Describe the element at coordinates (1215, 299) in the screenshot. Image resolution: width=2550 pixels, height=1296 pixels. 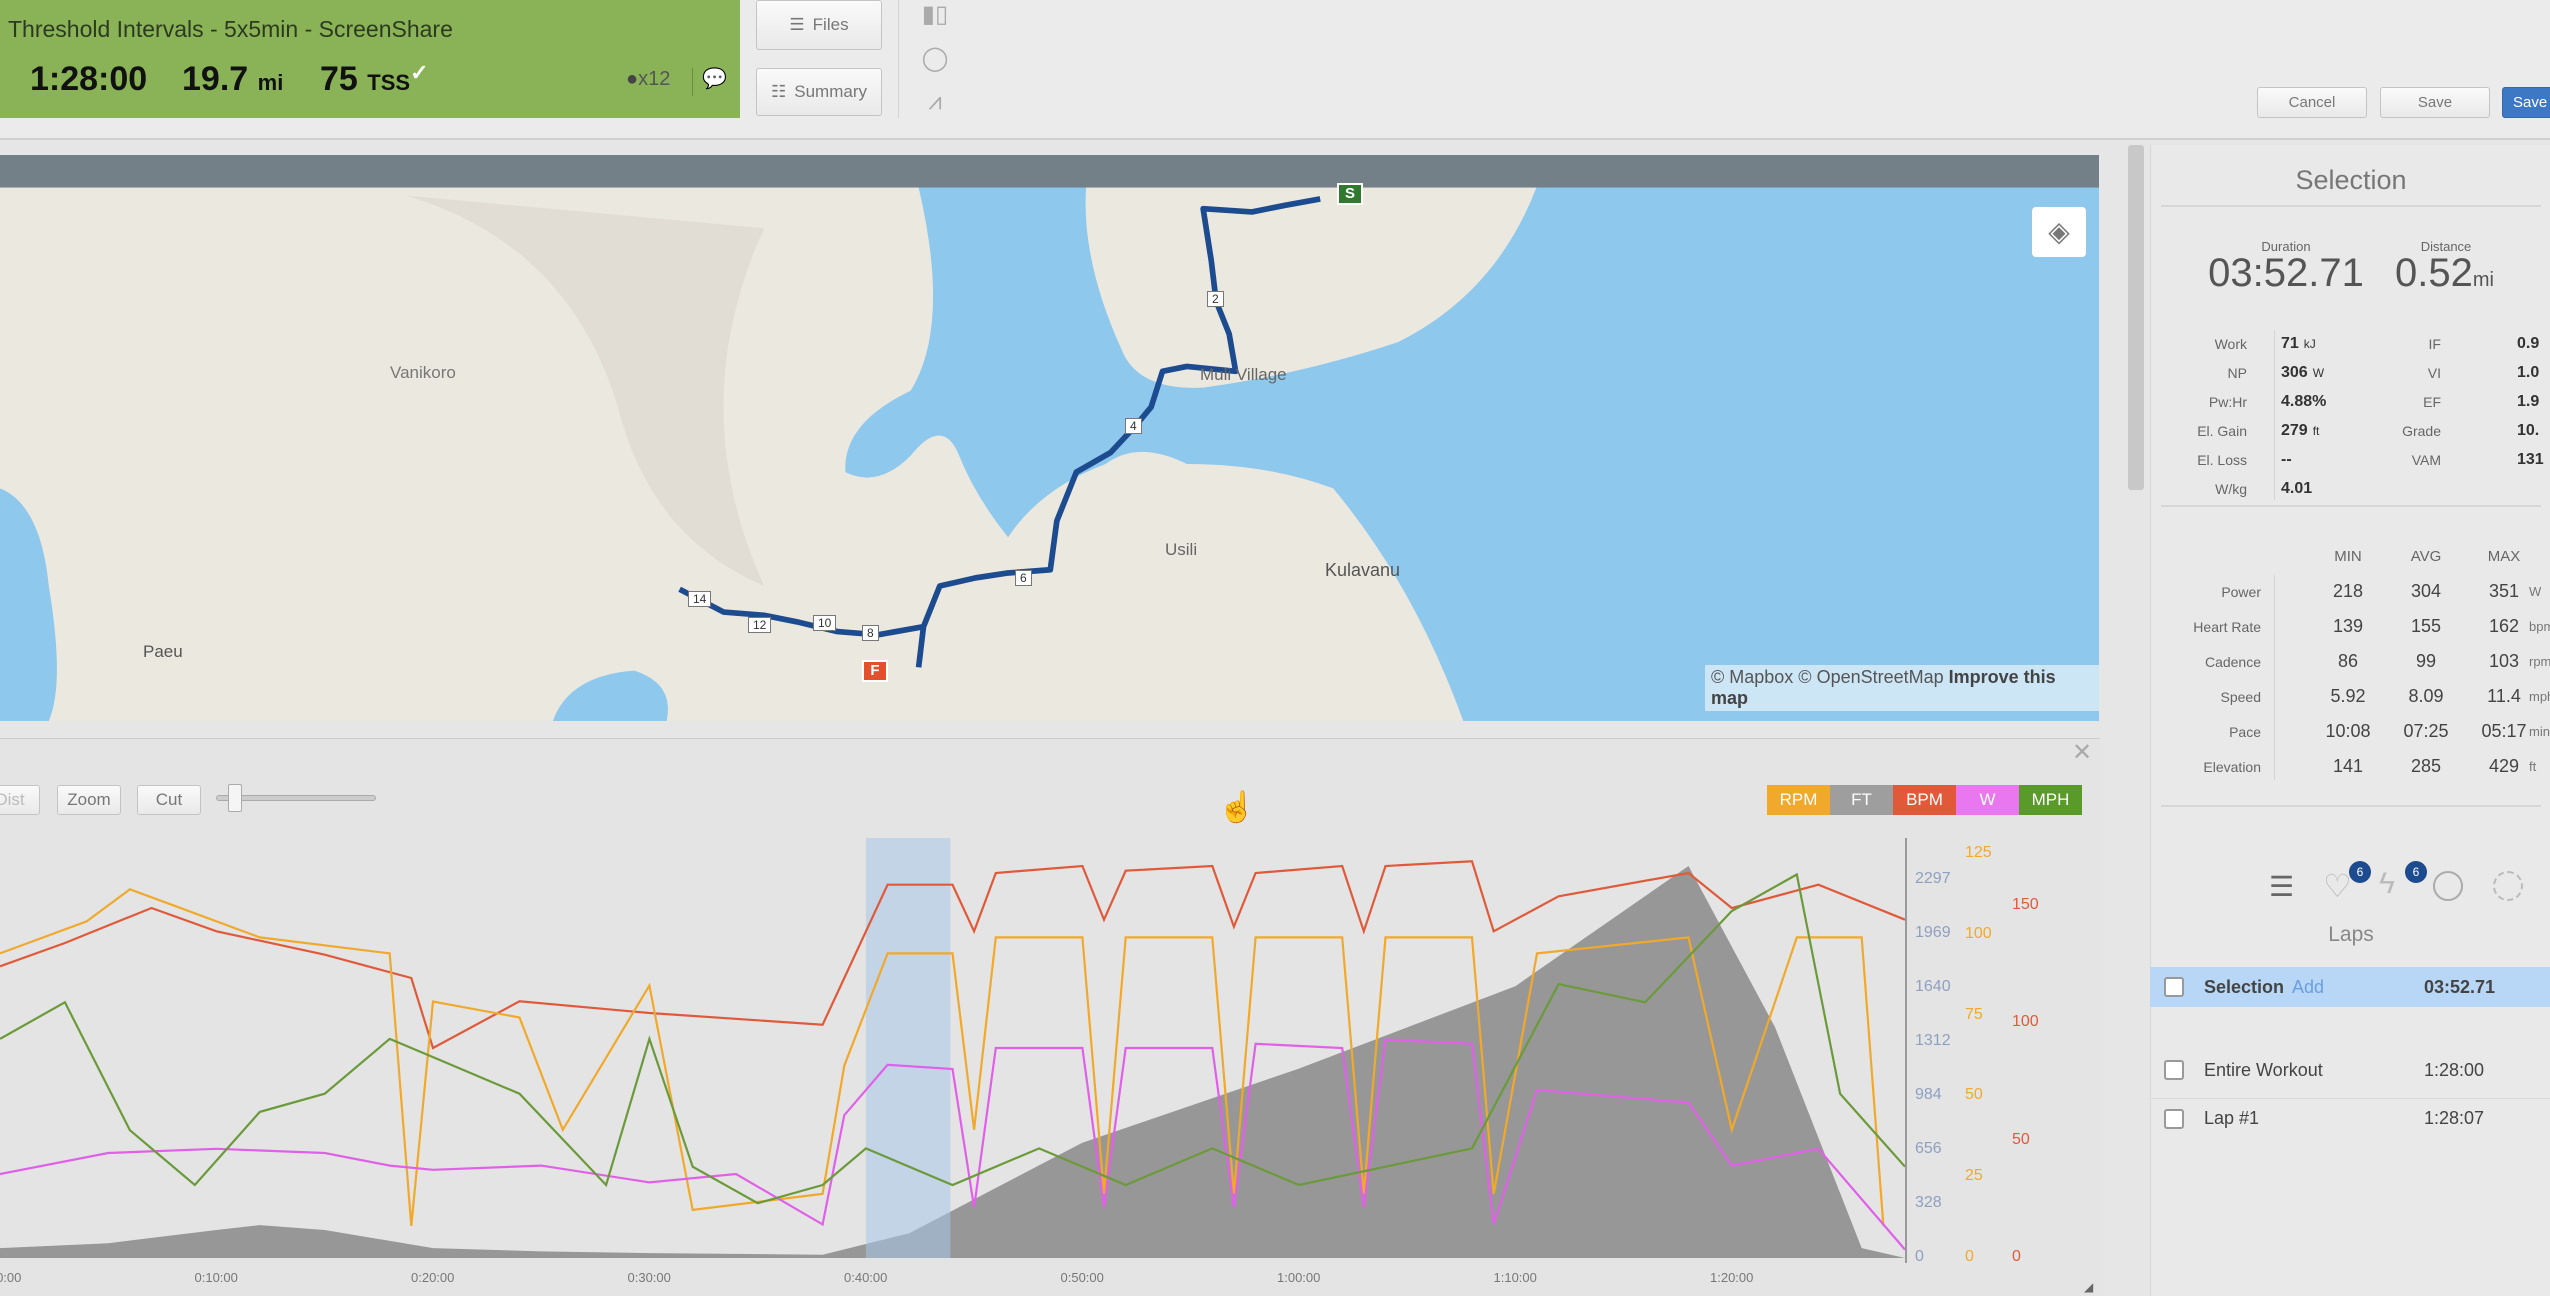
I see `lap-marker: 2` at that location.